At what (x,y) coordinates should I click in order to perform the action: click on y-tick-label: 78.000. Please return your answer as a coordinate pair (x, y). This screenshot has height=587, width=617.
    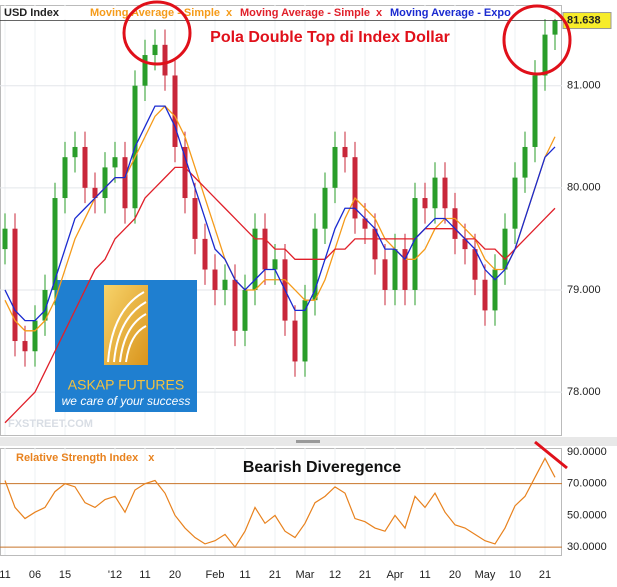
    Looking at the image, I should click on (584, 392).